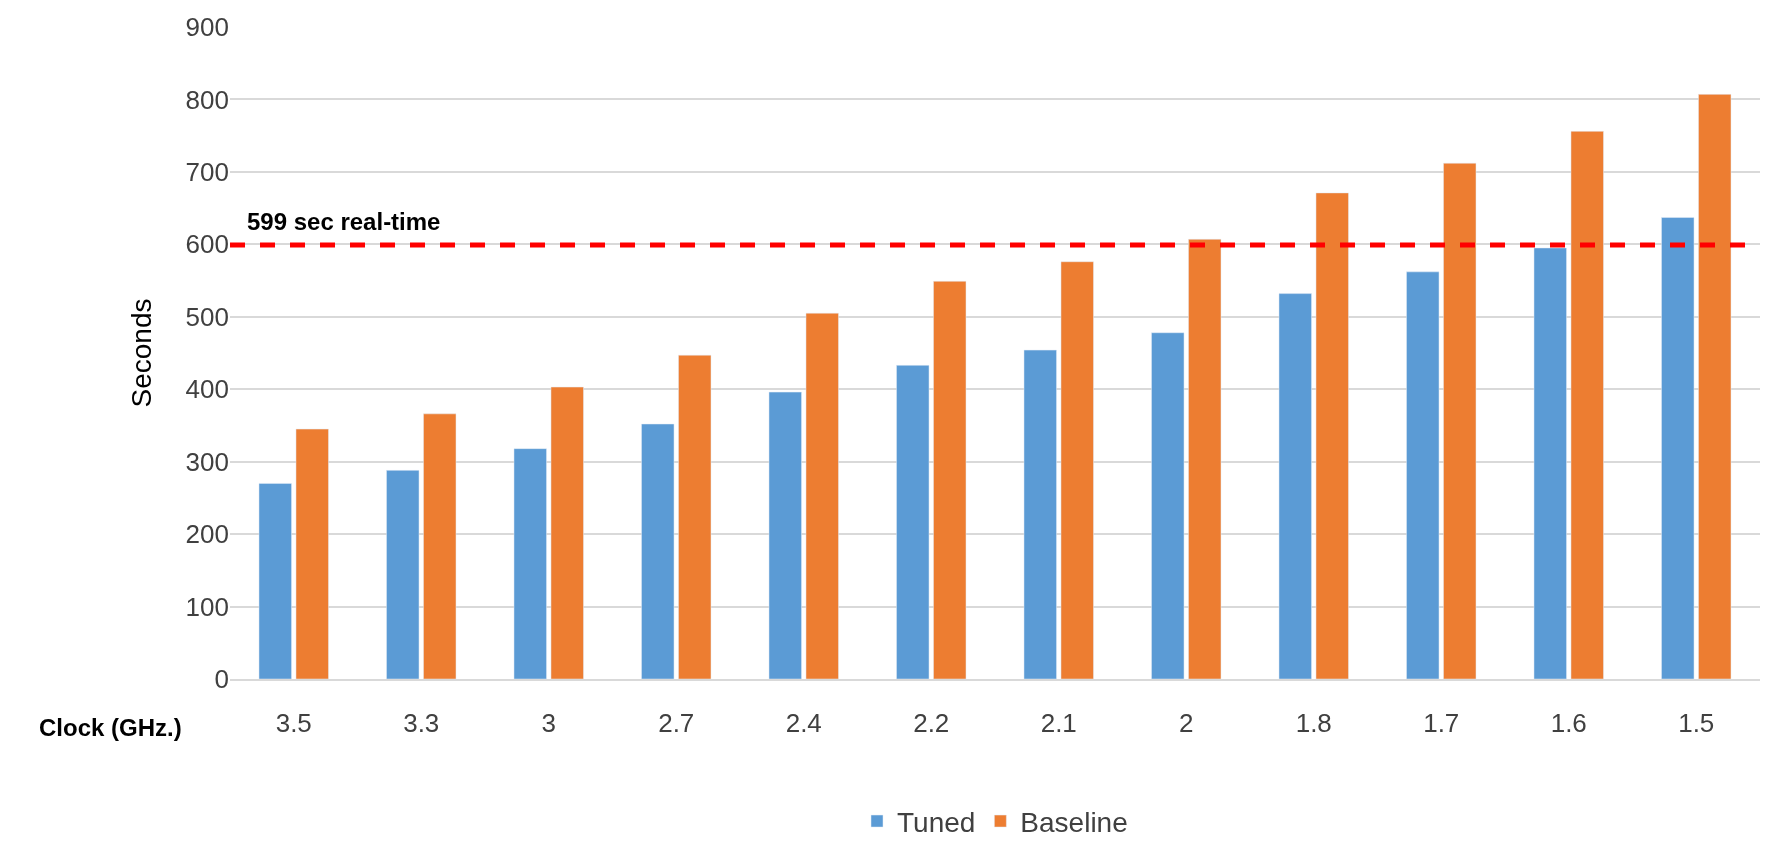 The height and width of the screenshot is (858, 1780). I want to click on x-tick-label: 3.5, so click(293, 723).